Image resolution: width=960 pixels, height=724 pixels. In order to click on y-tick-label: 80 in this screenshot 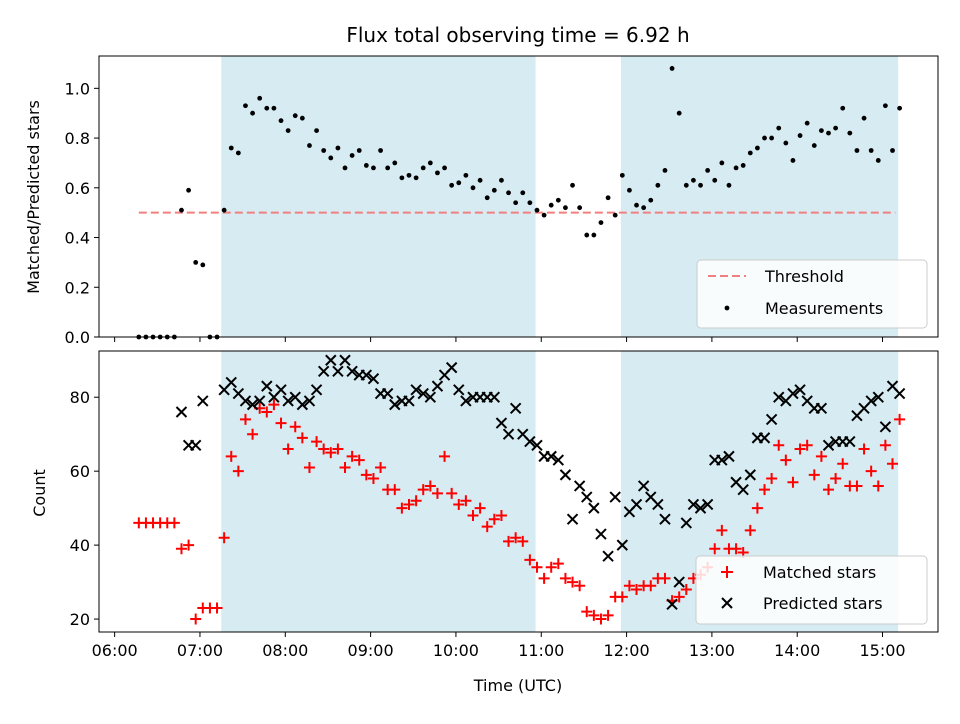, I will do `click(80, 397)`.